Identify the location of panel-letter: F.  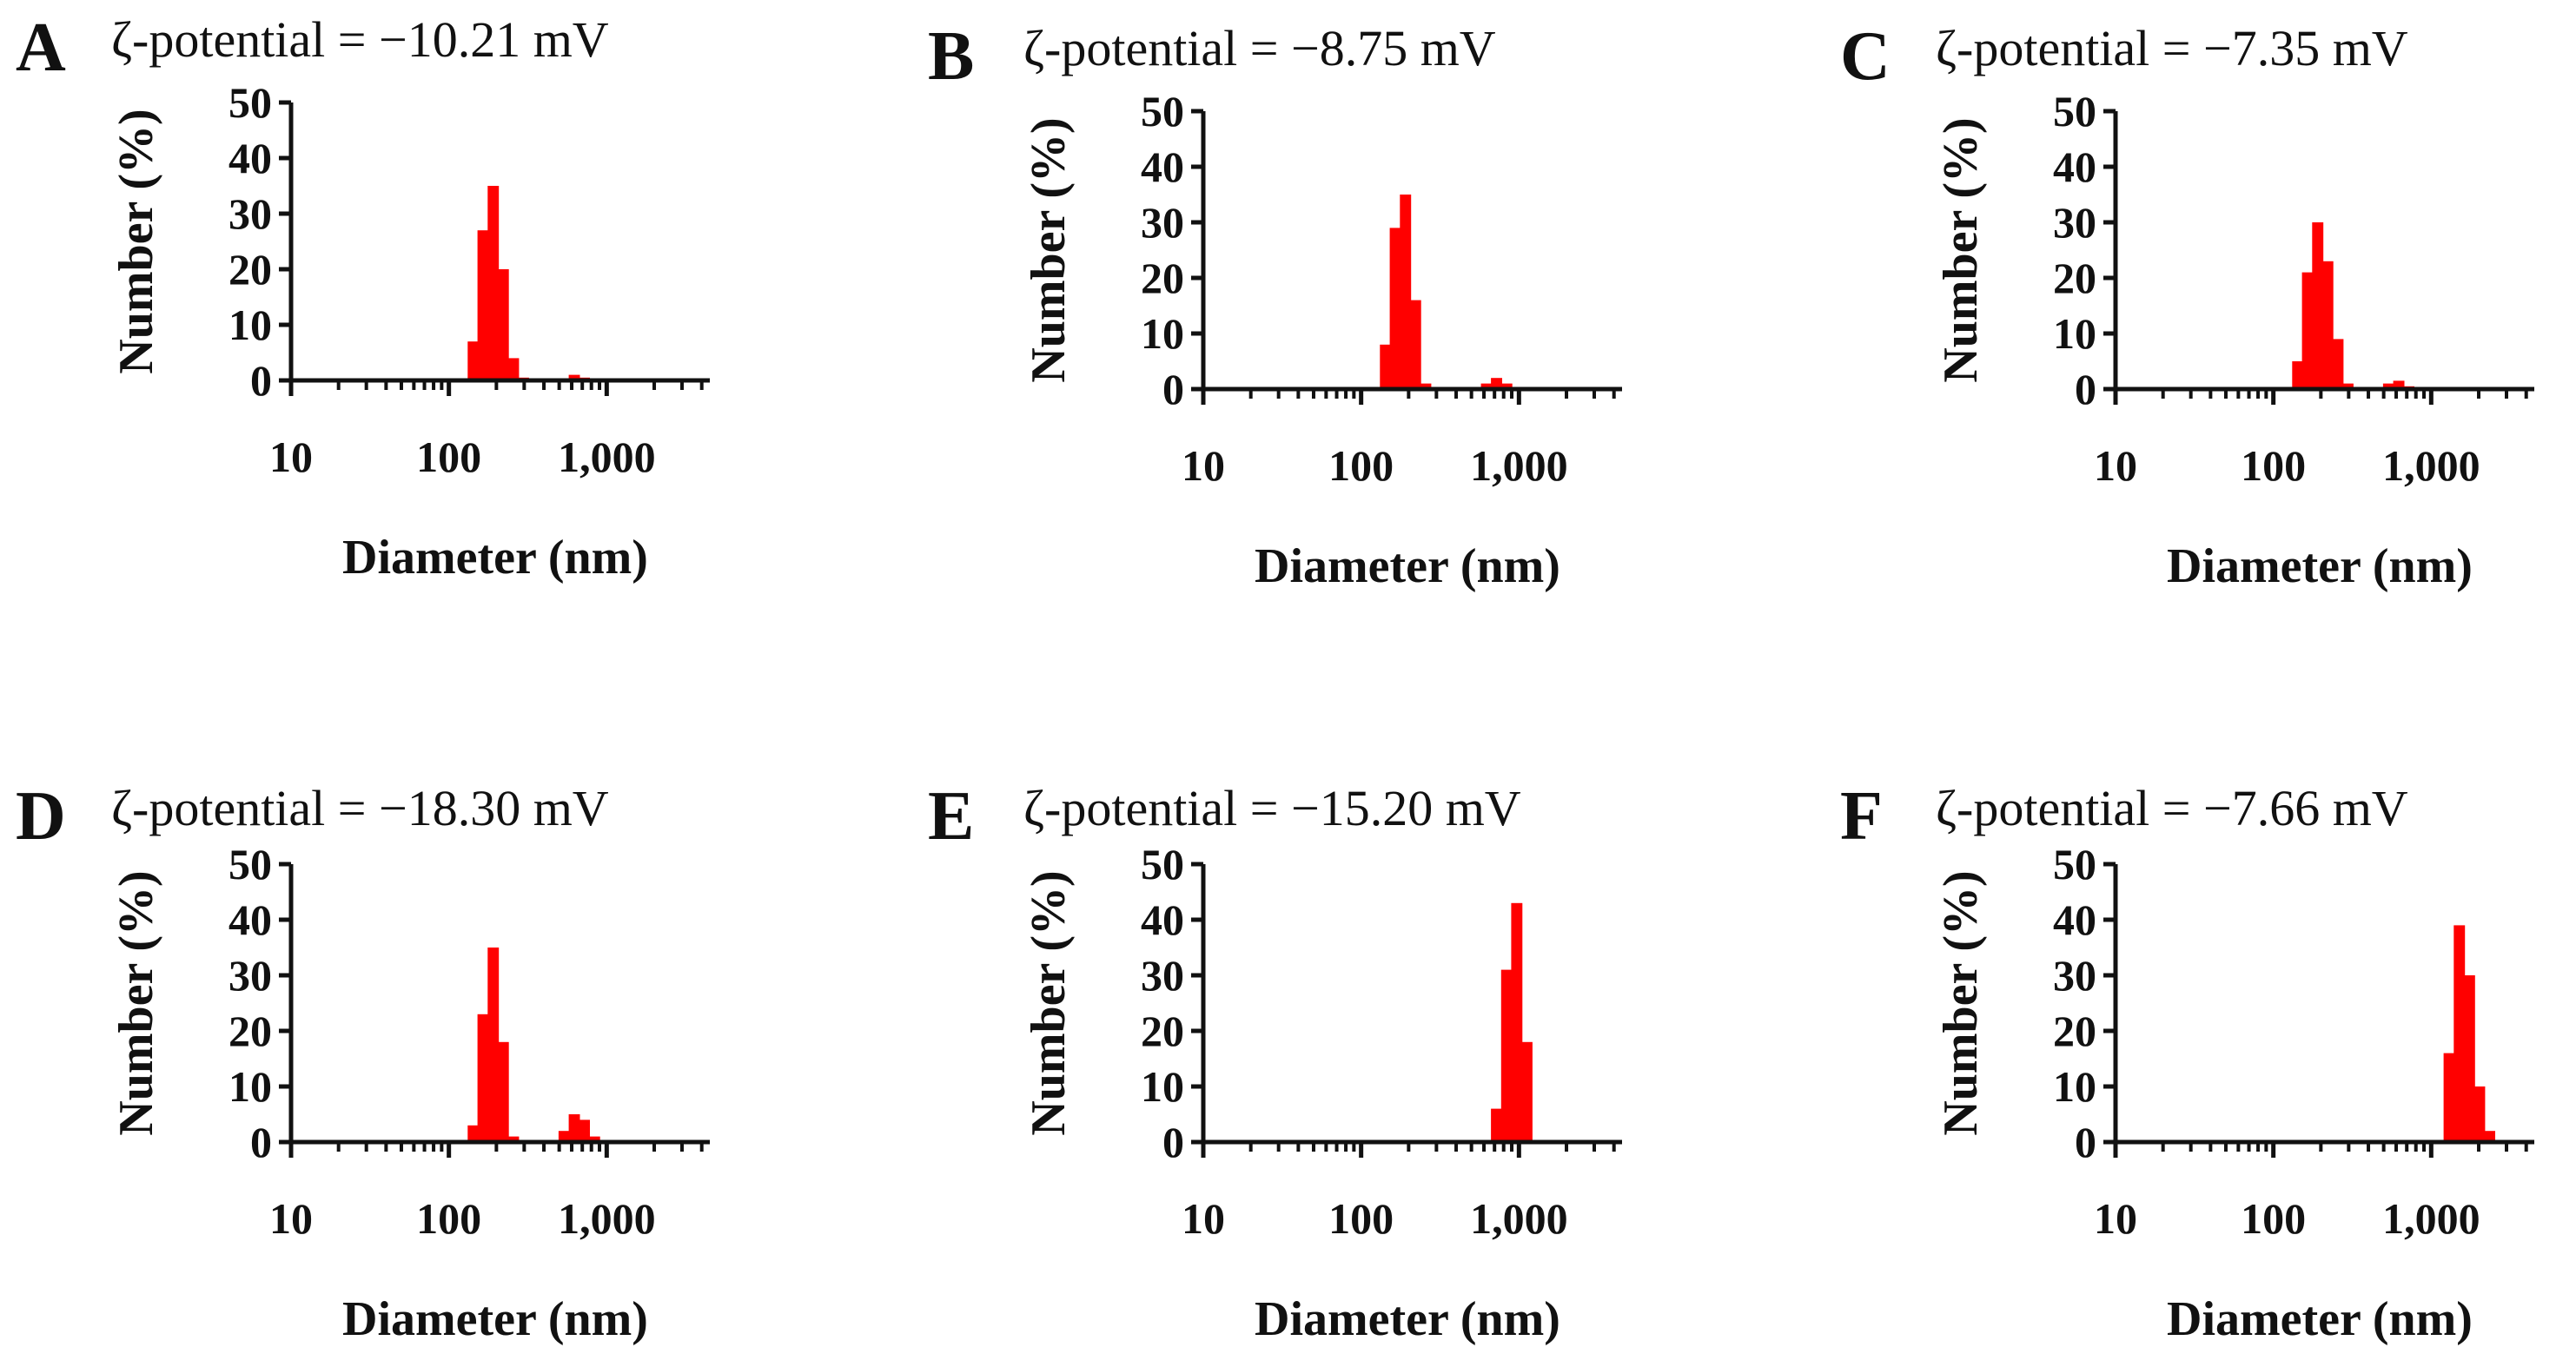
(1861, 816).